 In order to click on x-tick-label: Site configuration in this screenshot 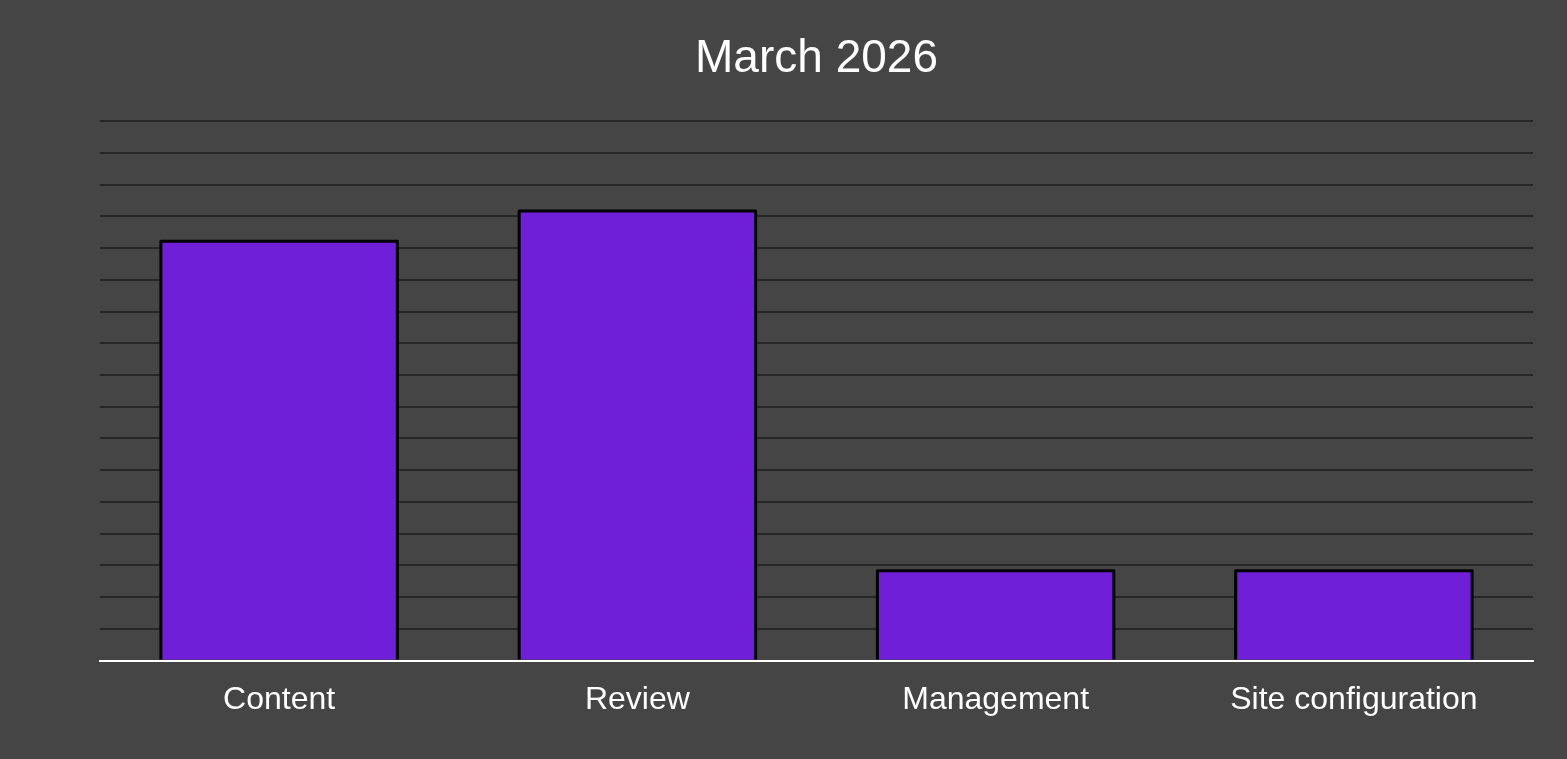, I will do `click(1354, 697)`.